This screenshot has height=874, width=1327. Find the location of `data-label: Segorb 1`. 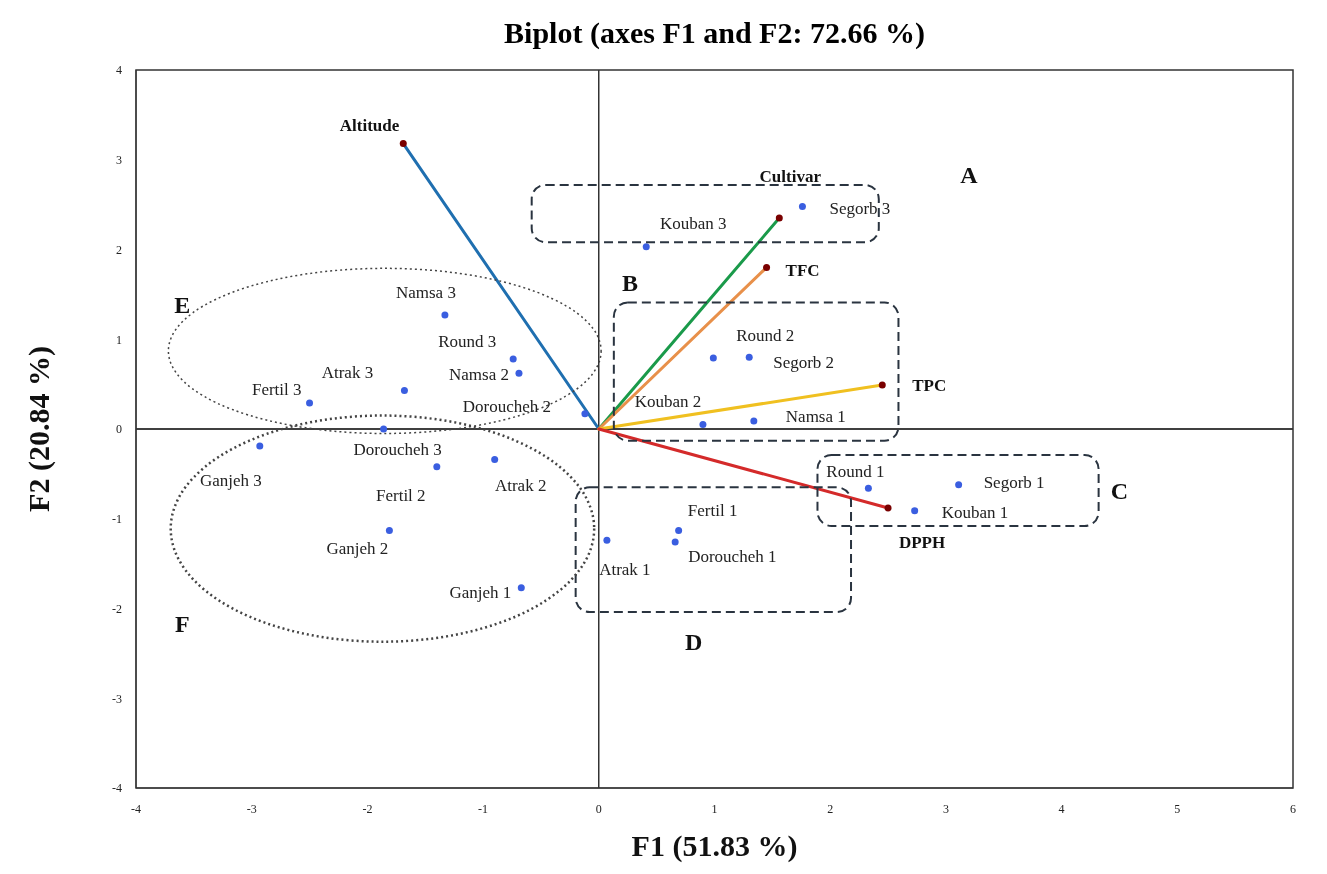

data-label: Segorb 1 is located at coordinates (1014, 482).